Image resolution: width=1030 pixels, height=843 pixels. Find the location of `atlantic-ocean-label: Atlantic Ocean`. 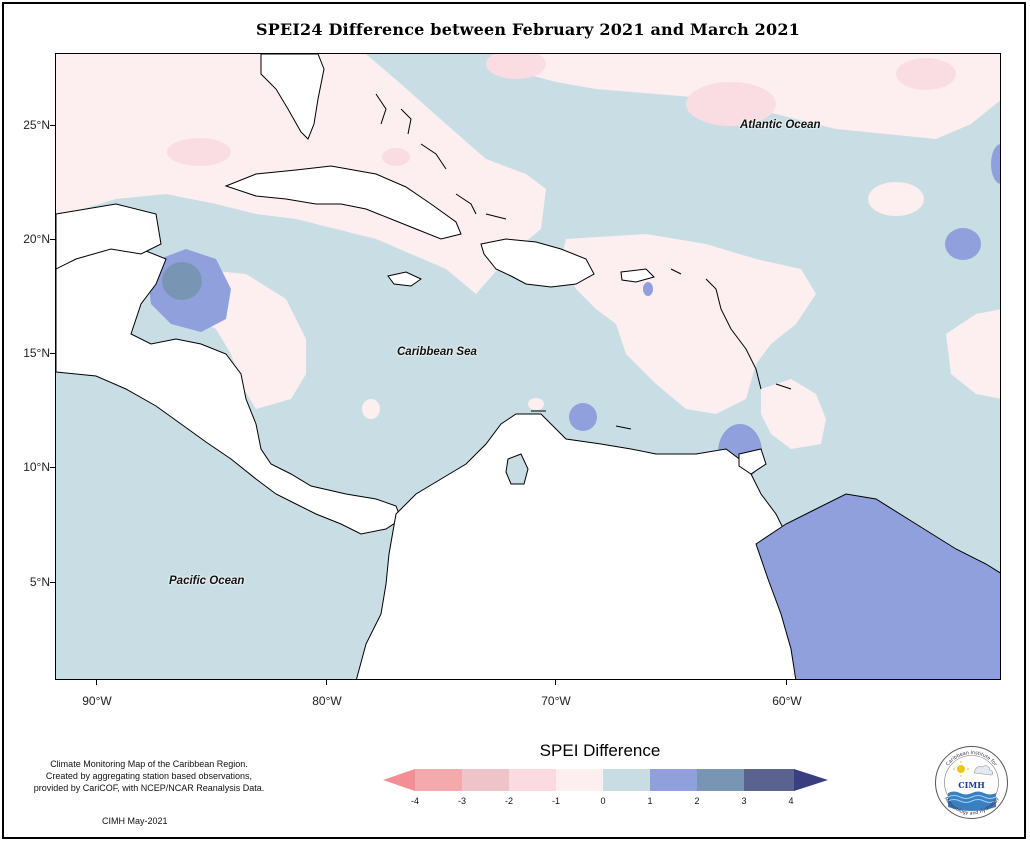

atlantic-ocean-label: Atlantic Ocean is located at coordinates (780, 125).